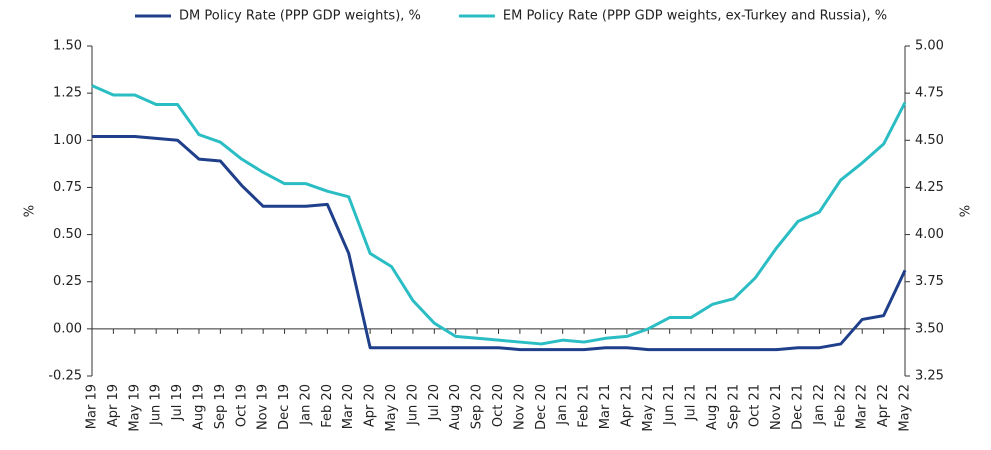 The image size is (991, 450). Describe the element at coordinates (177, 402) in the screenshot. I see `x-tick-label: Jul 19` at that location.